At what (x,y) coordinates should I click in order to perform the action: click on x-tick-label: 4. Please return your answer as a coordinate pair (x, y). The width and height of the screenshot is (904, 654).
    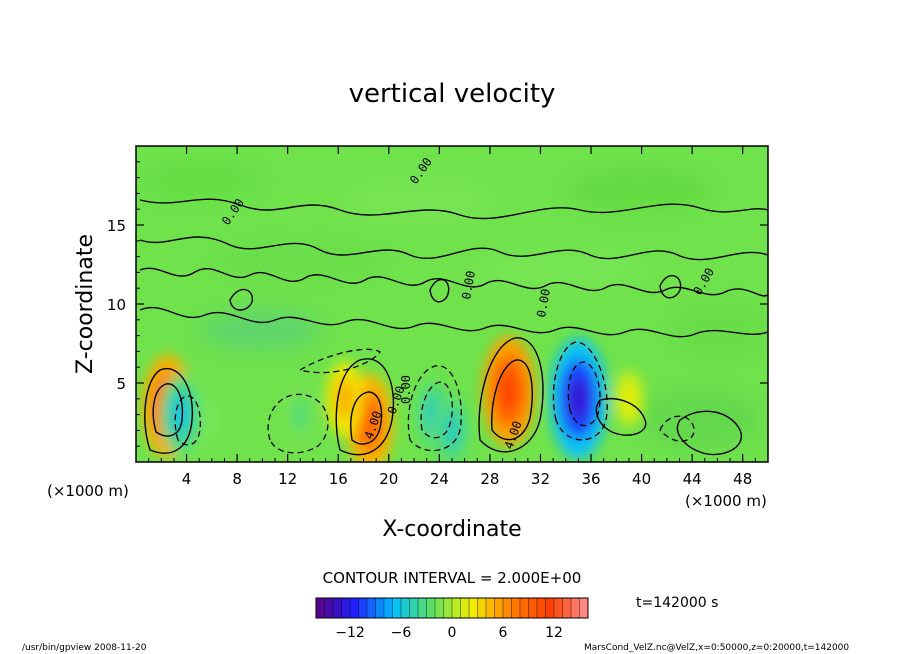
    Looking at the image, I should click on (187, 479).